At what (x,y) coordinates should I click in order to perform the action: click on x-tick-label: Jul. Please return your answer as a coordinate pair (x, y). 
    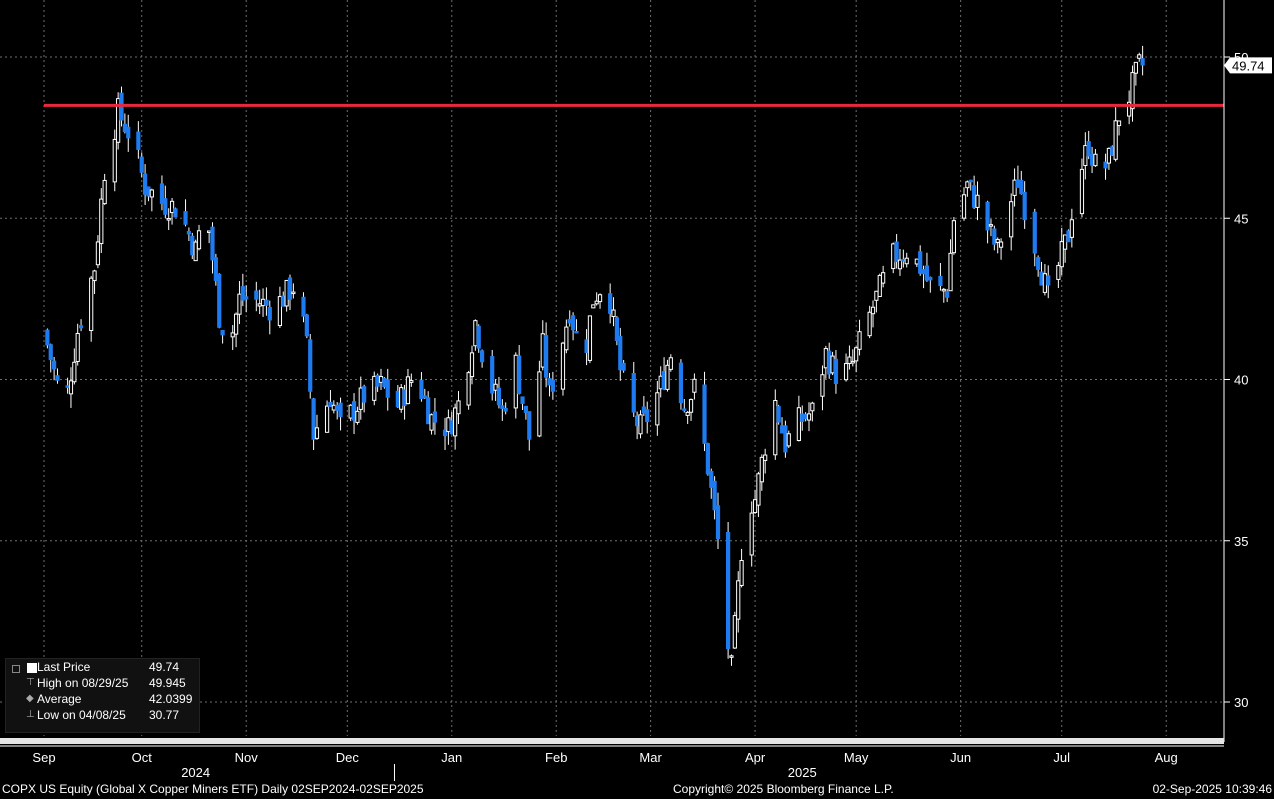
    Looking at the image, I should click on (1061, 757).